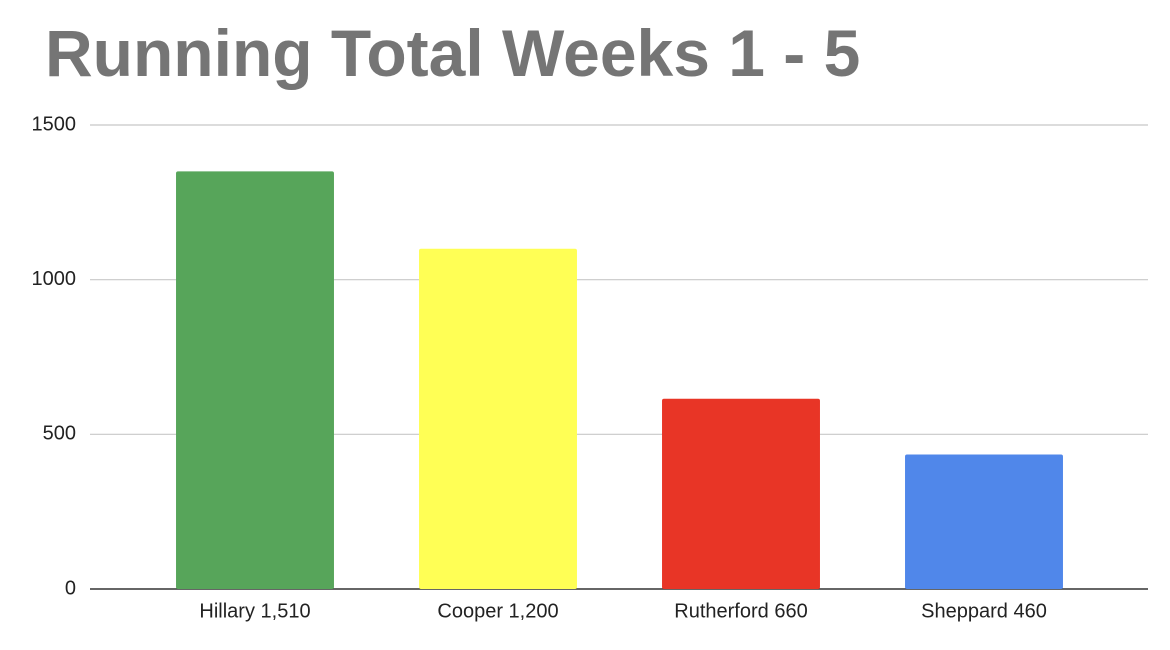 This screenshot has height=650, width=1170. Describe the element at coordinates (70, 588) in the screenshot. I see `y-tick-label: 0` at that location.